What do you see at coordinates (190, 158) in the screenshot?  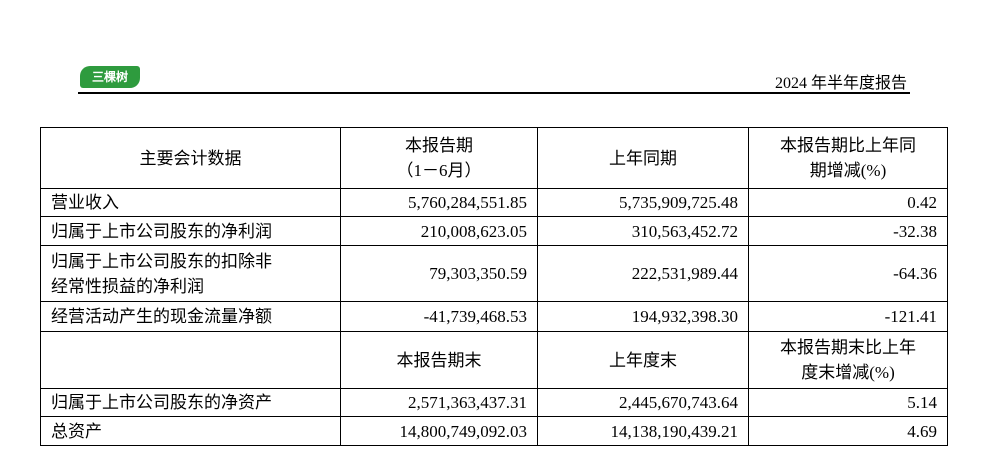 I see `header-cell: 主要会计数据` at bounding box center [190, 158].